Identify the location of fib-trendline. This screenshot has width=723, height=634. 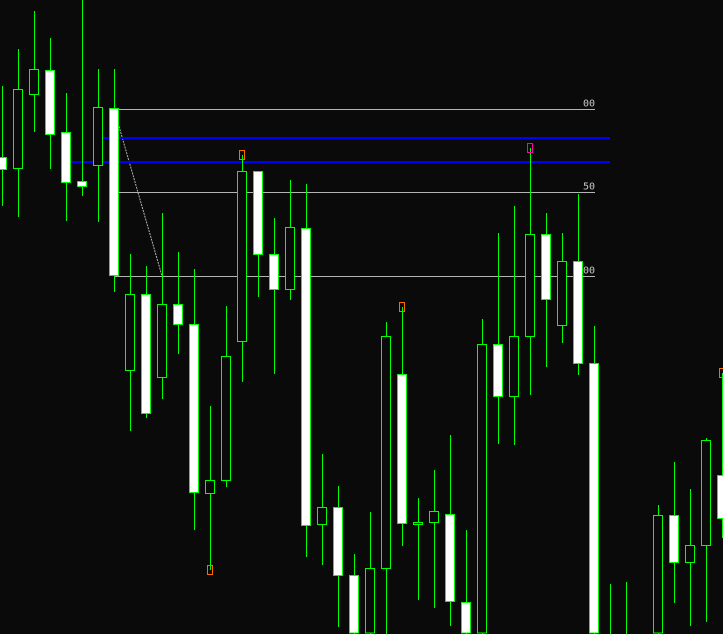
(138, 192).